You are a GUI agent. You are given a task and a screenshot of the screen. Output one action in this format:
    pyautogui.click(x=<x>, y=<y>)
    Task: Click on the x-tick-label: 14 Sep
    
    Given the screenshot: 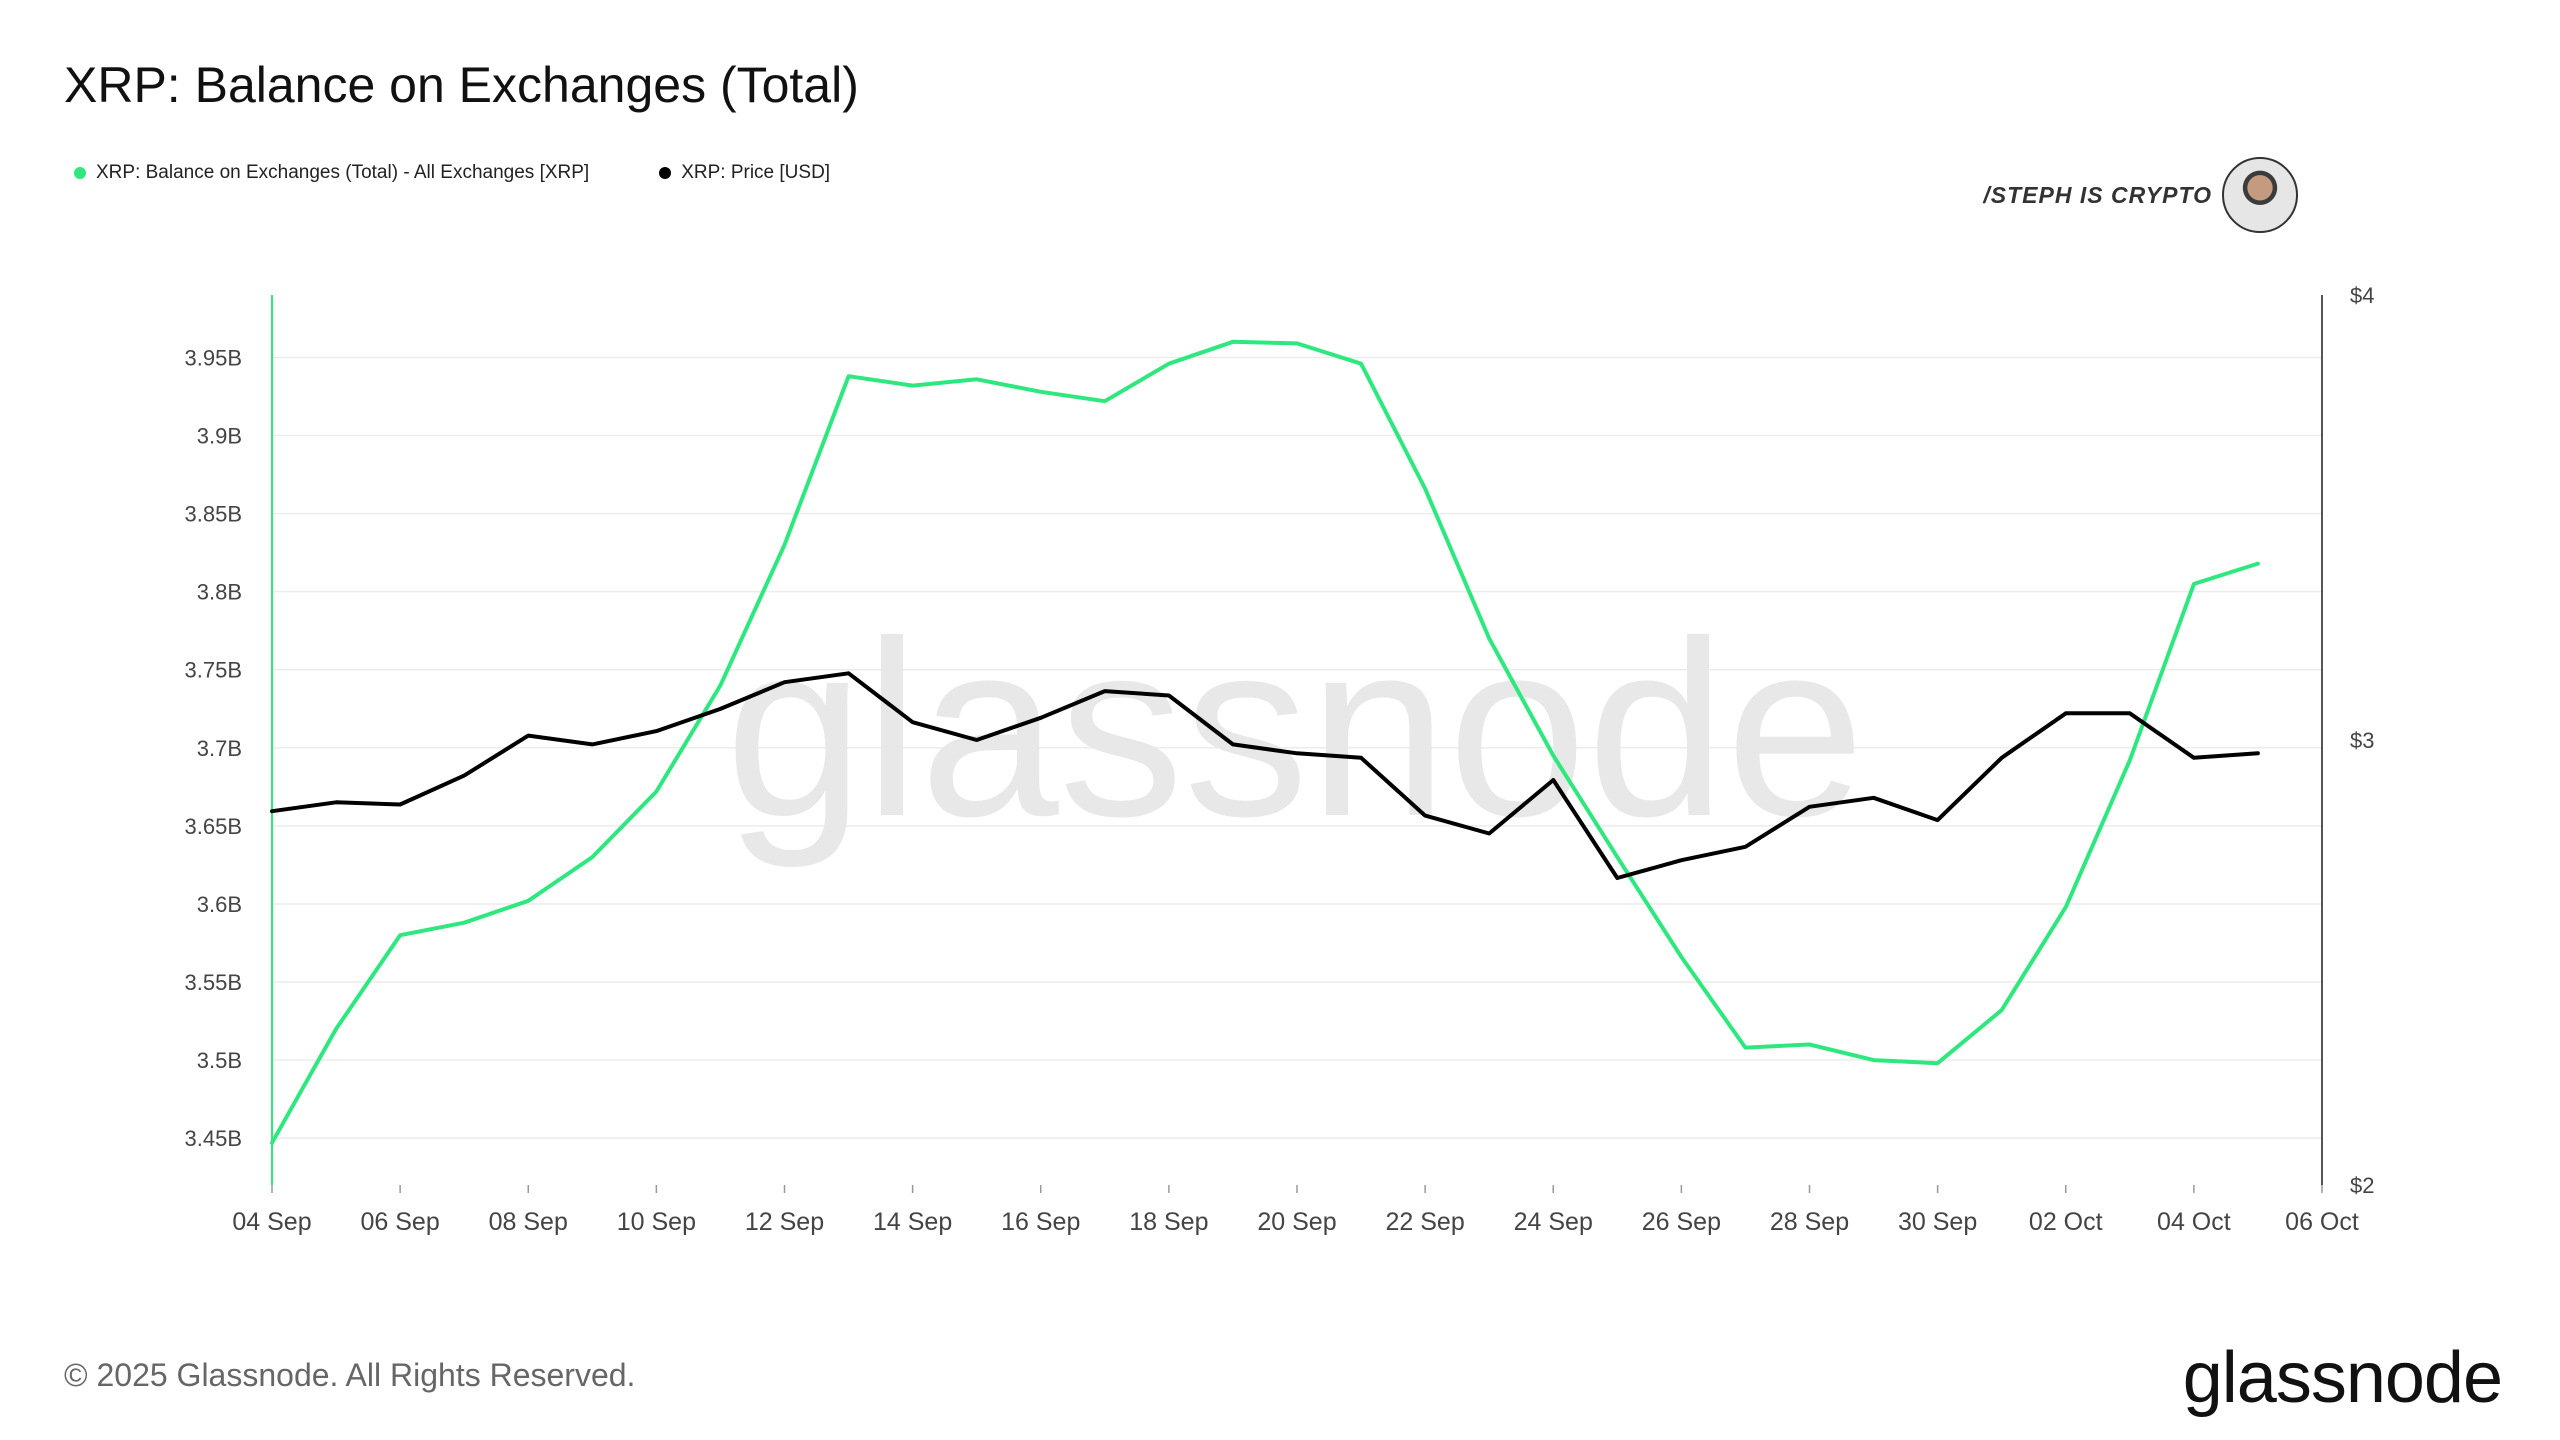 What is the action you would take?
    pyautogui.click(x=912, y=1222)
    